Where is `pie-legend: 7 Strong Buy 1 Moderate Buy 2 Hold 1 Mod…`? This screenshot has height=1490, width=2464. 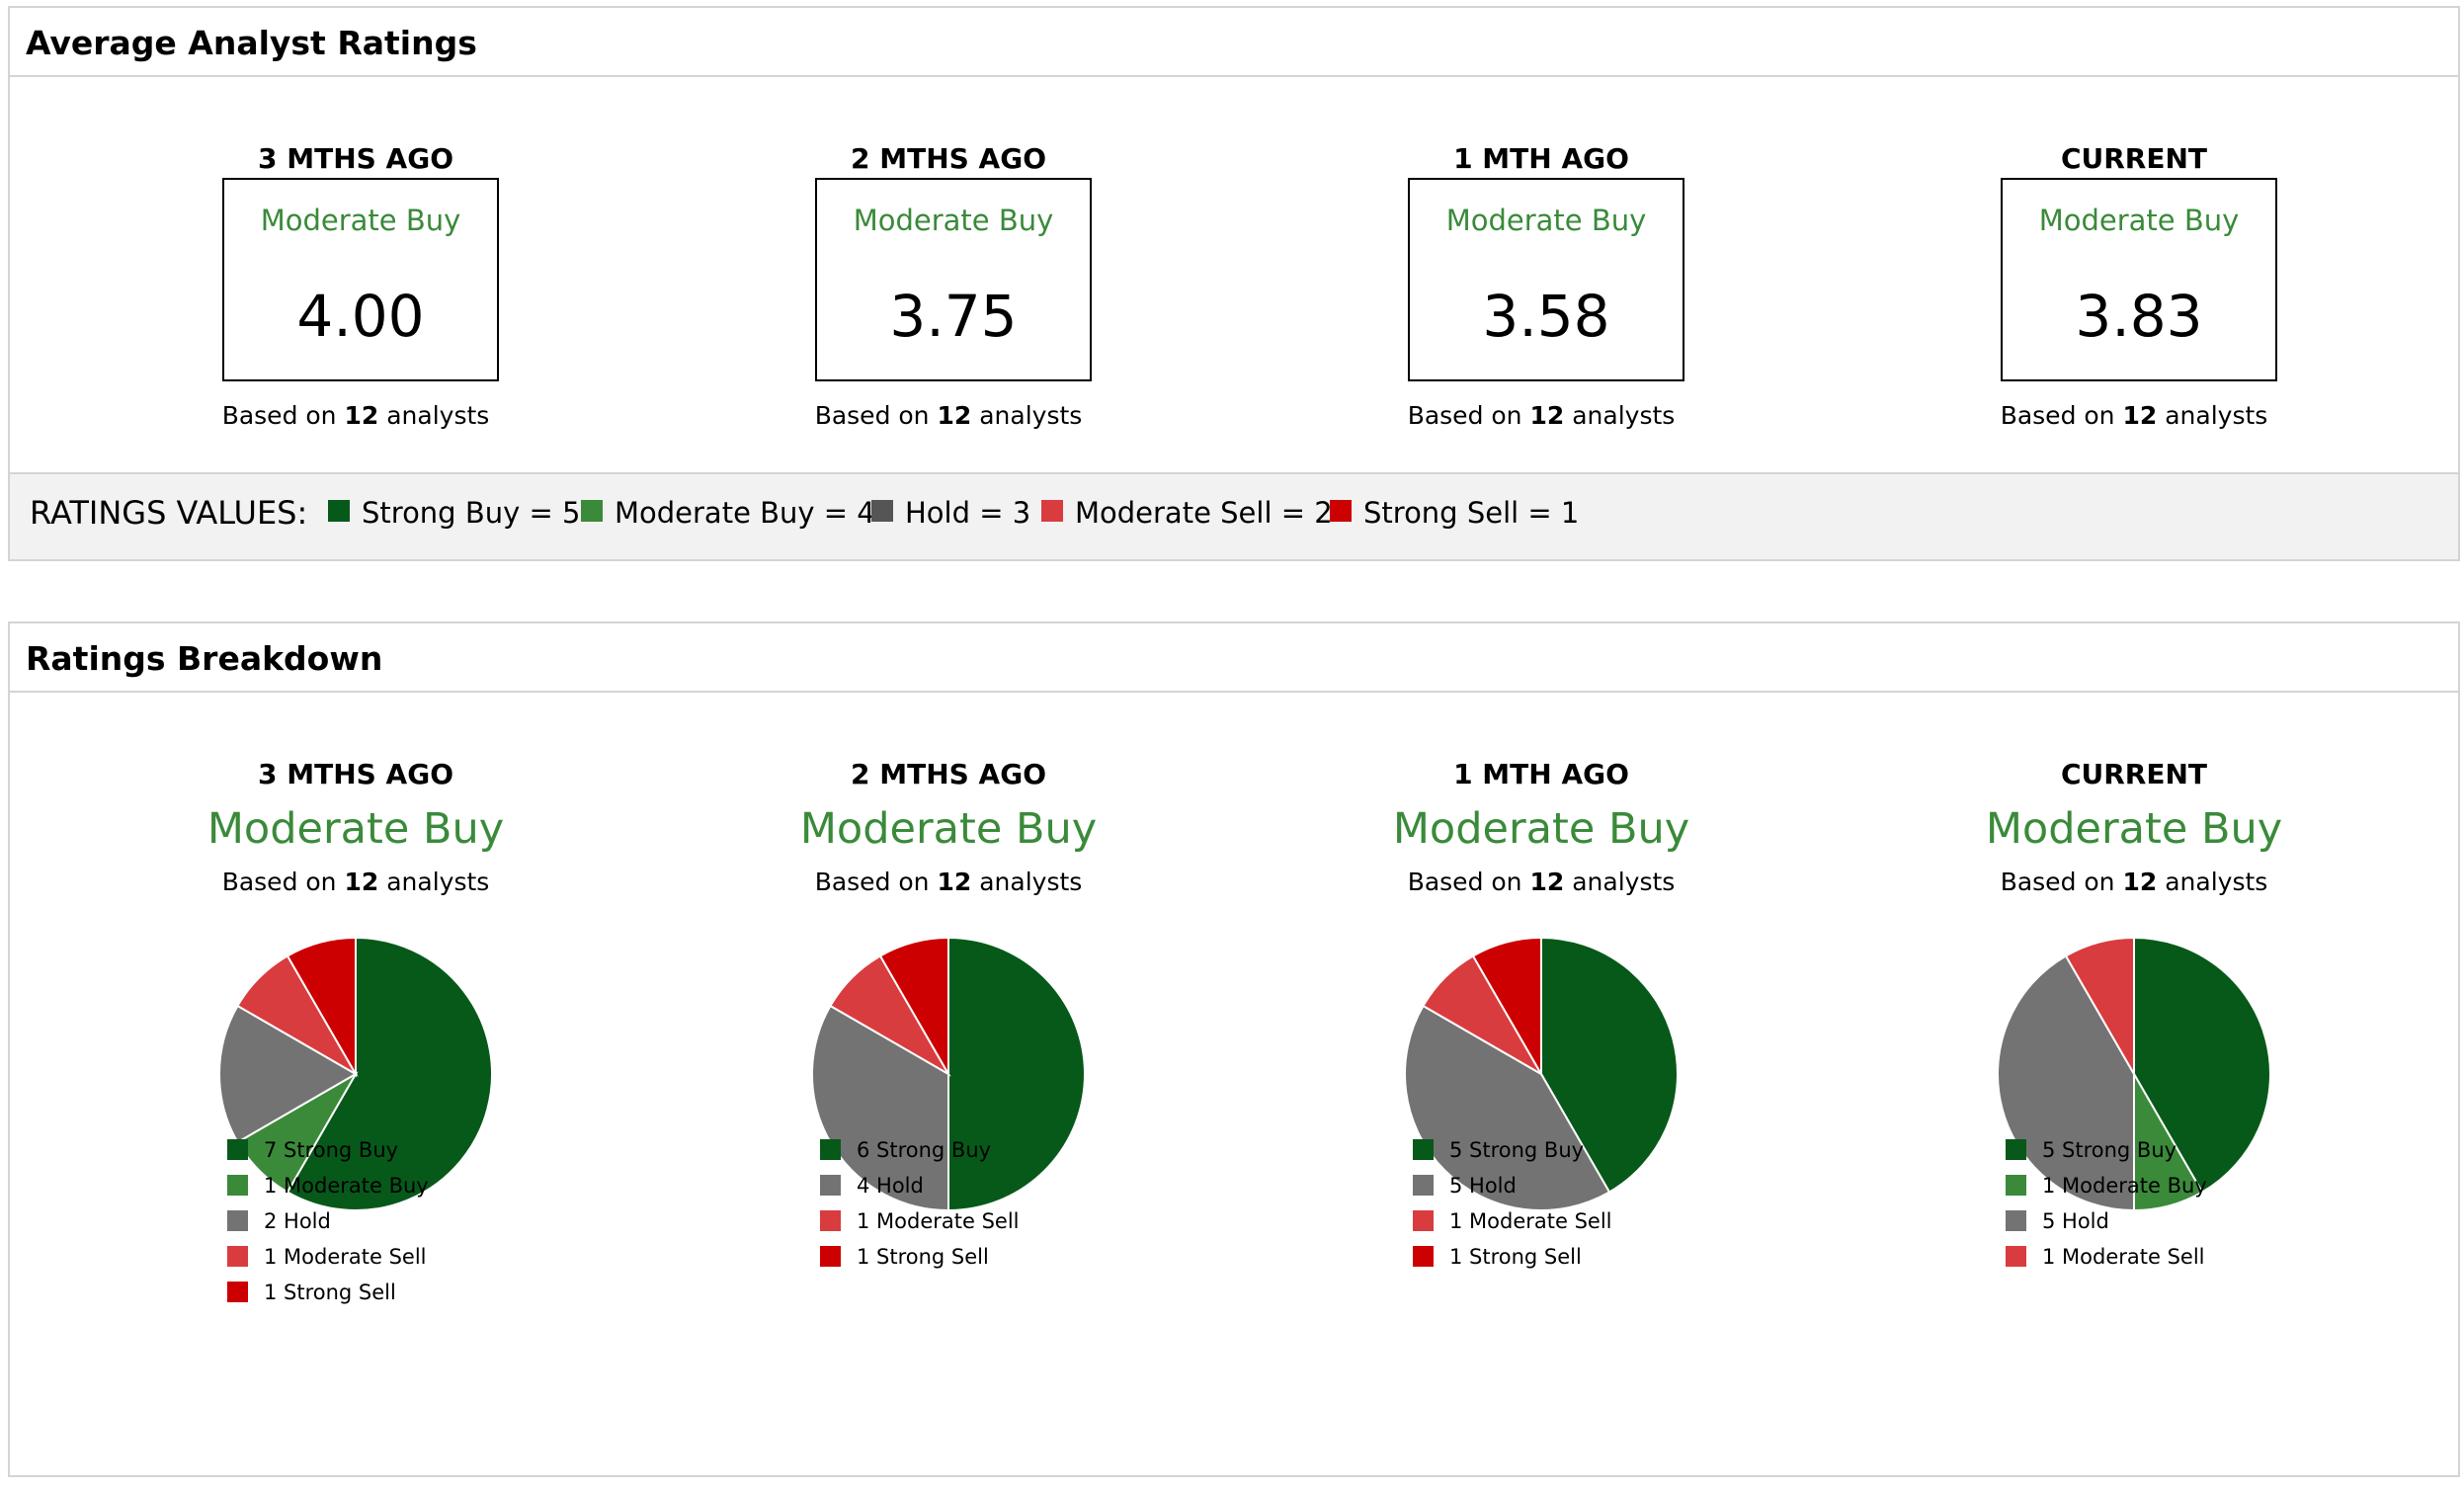 pie-legend: 7 Strong Buy 1 Moderate Buy 2 Hold 1 Mod… is located at coordinates (328, 1227).